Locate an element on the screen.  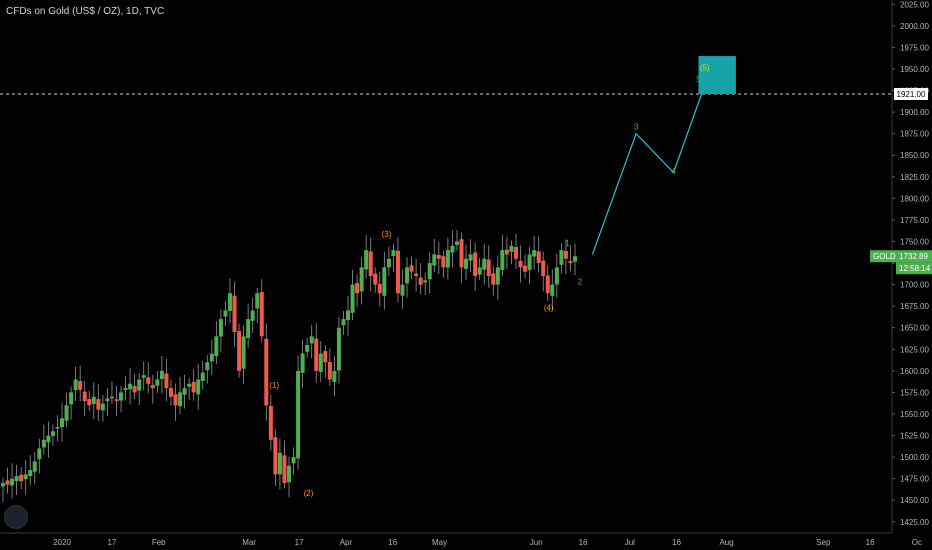
wave-label: 3 is located at coordinates (636, 126).